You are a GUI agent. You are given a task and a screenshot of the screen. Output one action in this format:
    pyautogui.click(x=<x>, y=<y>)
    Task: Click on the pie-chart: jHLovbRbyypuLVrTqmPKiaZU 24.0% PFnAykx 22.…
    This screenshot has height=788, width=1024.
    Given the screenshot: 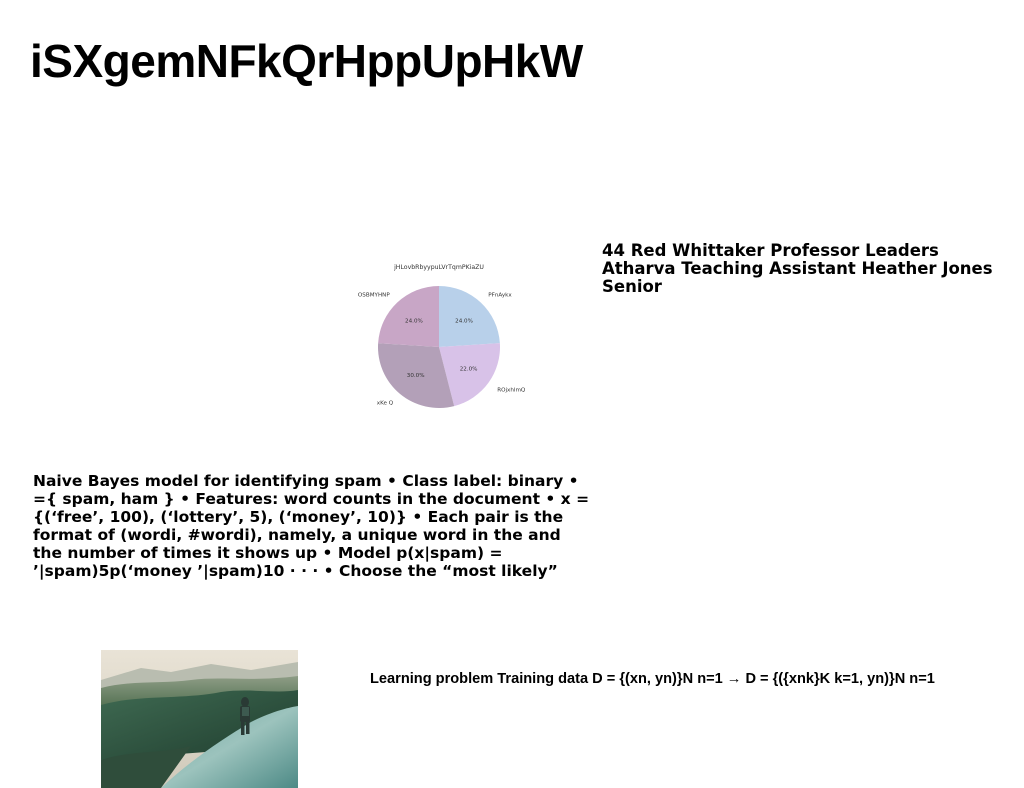 What is the action you would take?
    pyautogui.click(x=448, y=346)
    